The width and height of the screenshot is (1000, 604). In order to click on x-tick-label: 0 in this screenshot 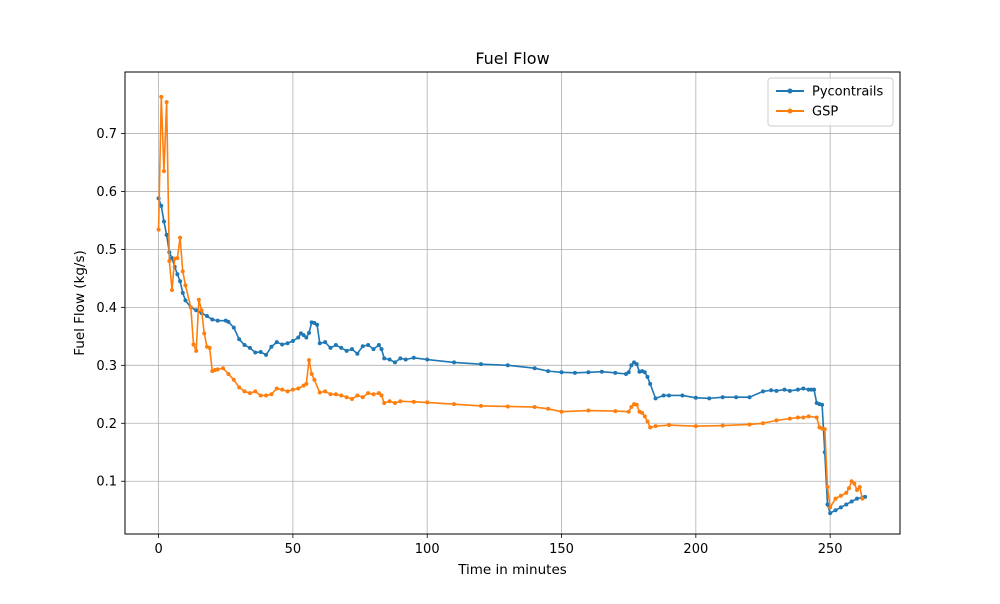, I will do `click(158, 549)`.